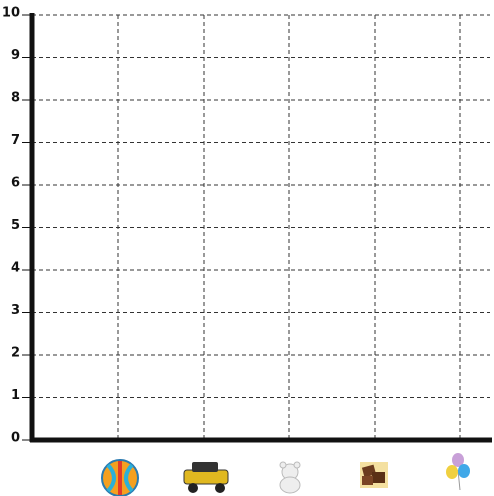 The height and width of the screenshot is (496, 494). I want to click on y-tick-label: 5, so click(15, 225).